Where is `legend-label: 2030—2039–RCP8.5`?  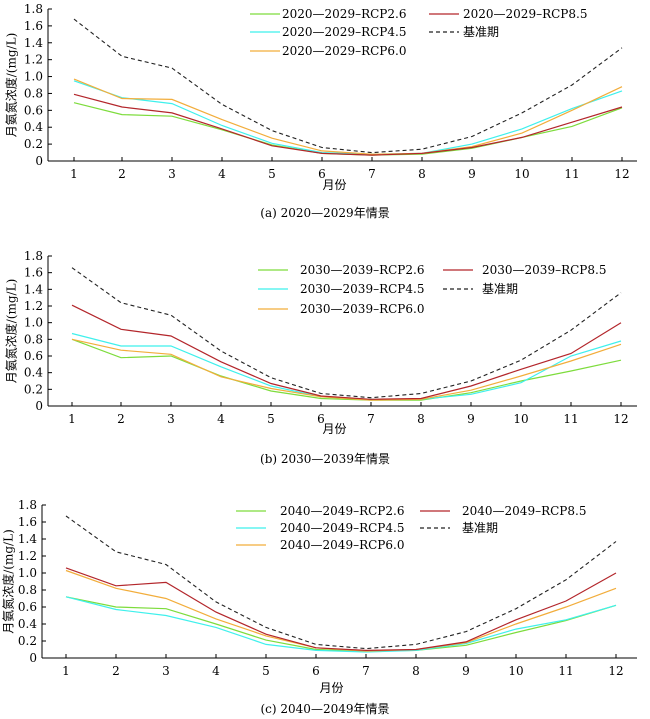
legend-label: 2030—2039–RCP8.5 is located at coordinates (544, 270).